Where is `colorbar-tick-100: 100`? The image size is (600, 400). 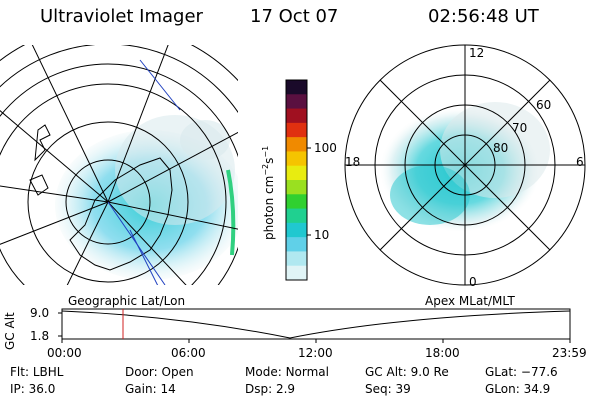 colorbar-tick-100: 100 is located at coordinates (325, 148).